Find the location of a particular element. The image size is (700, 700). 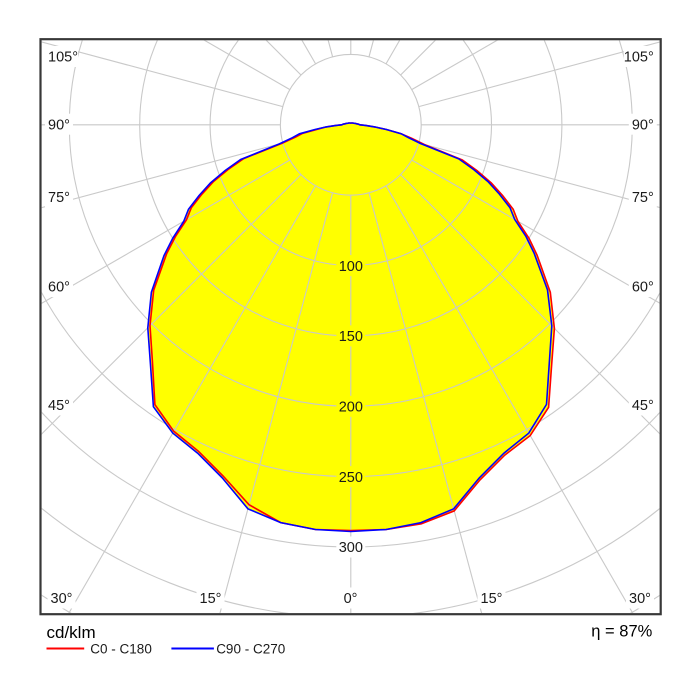

svg-text: C90 - C270 is located at coordinates (250, 648).